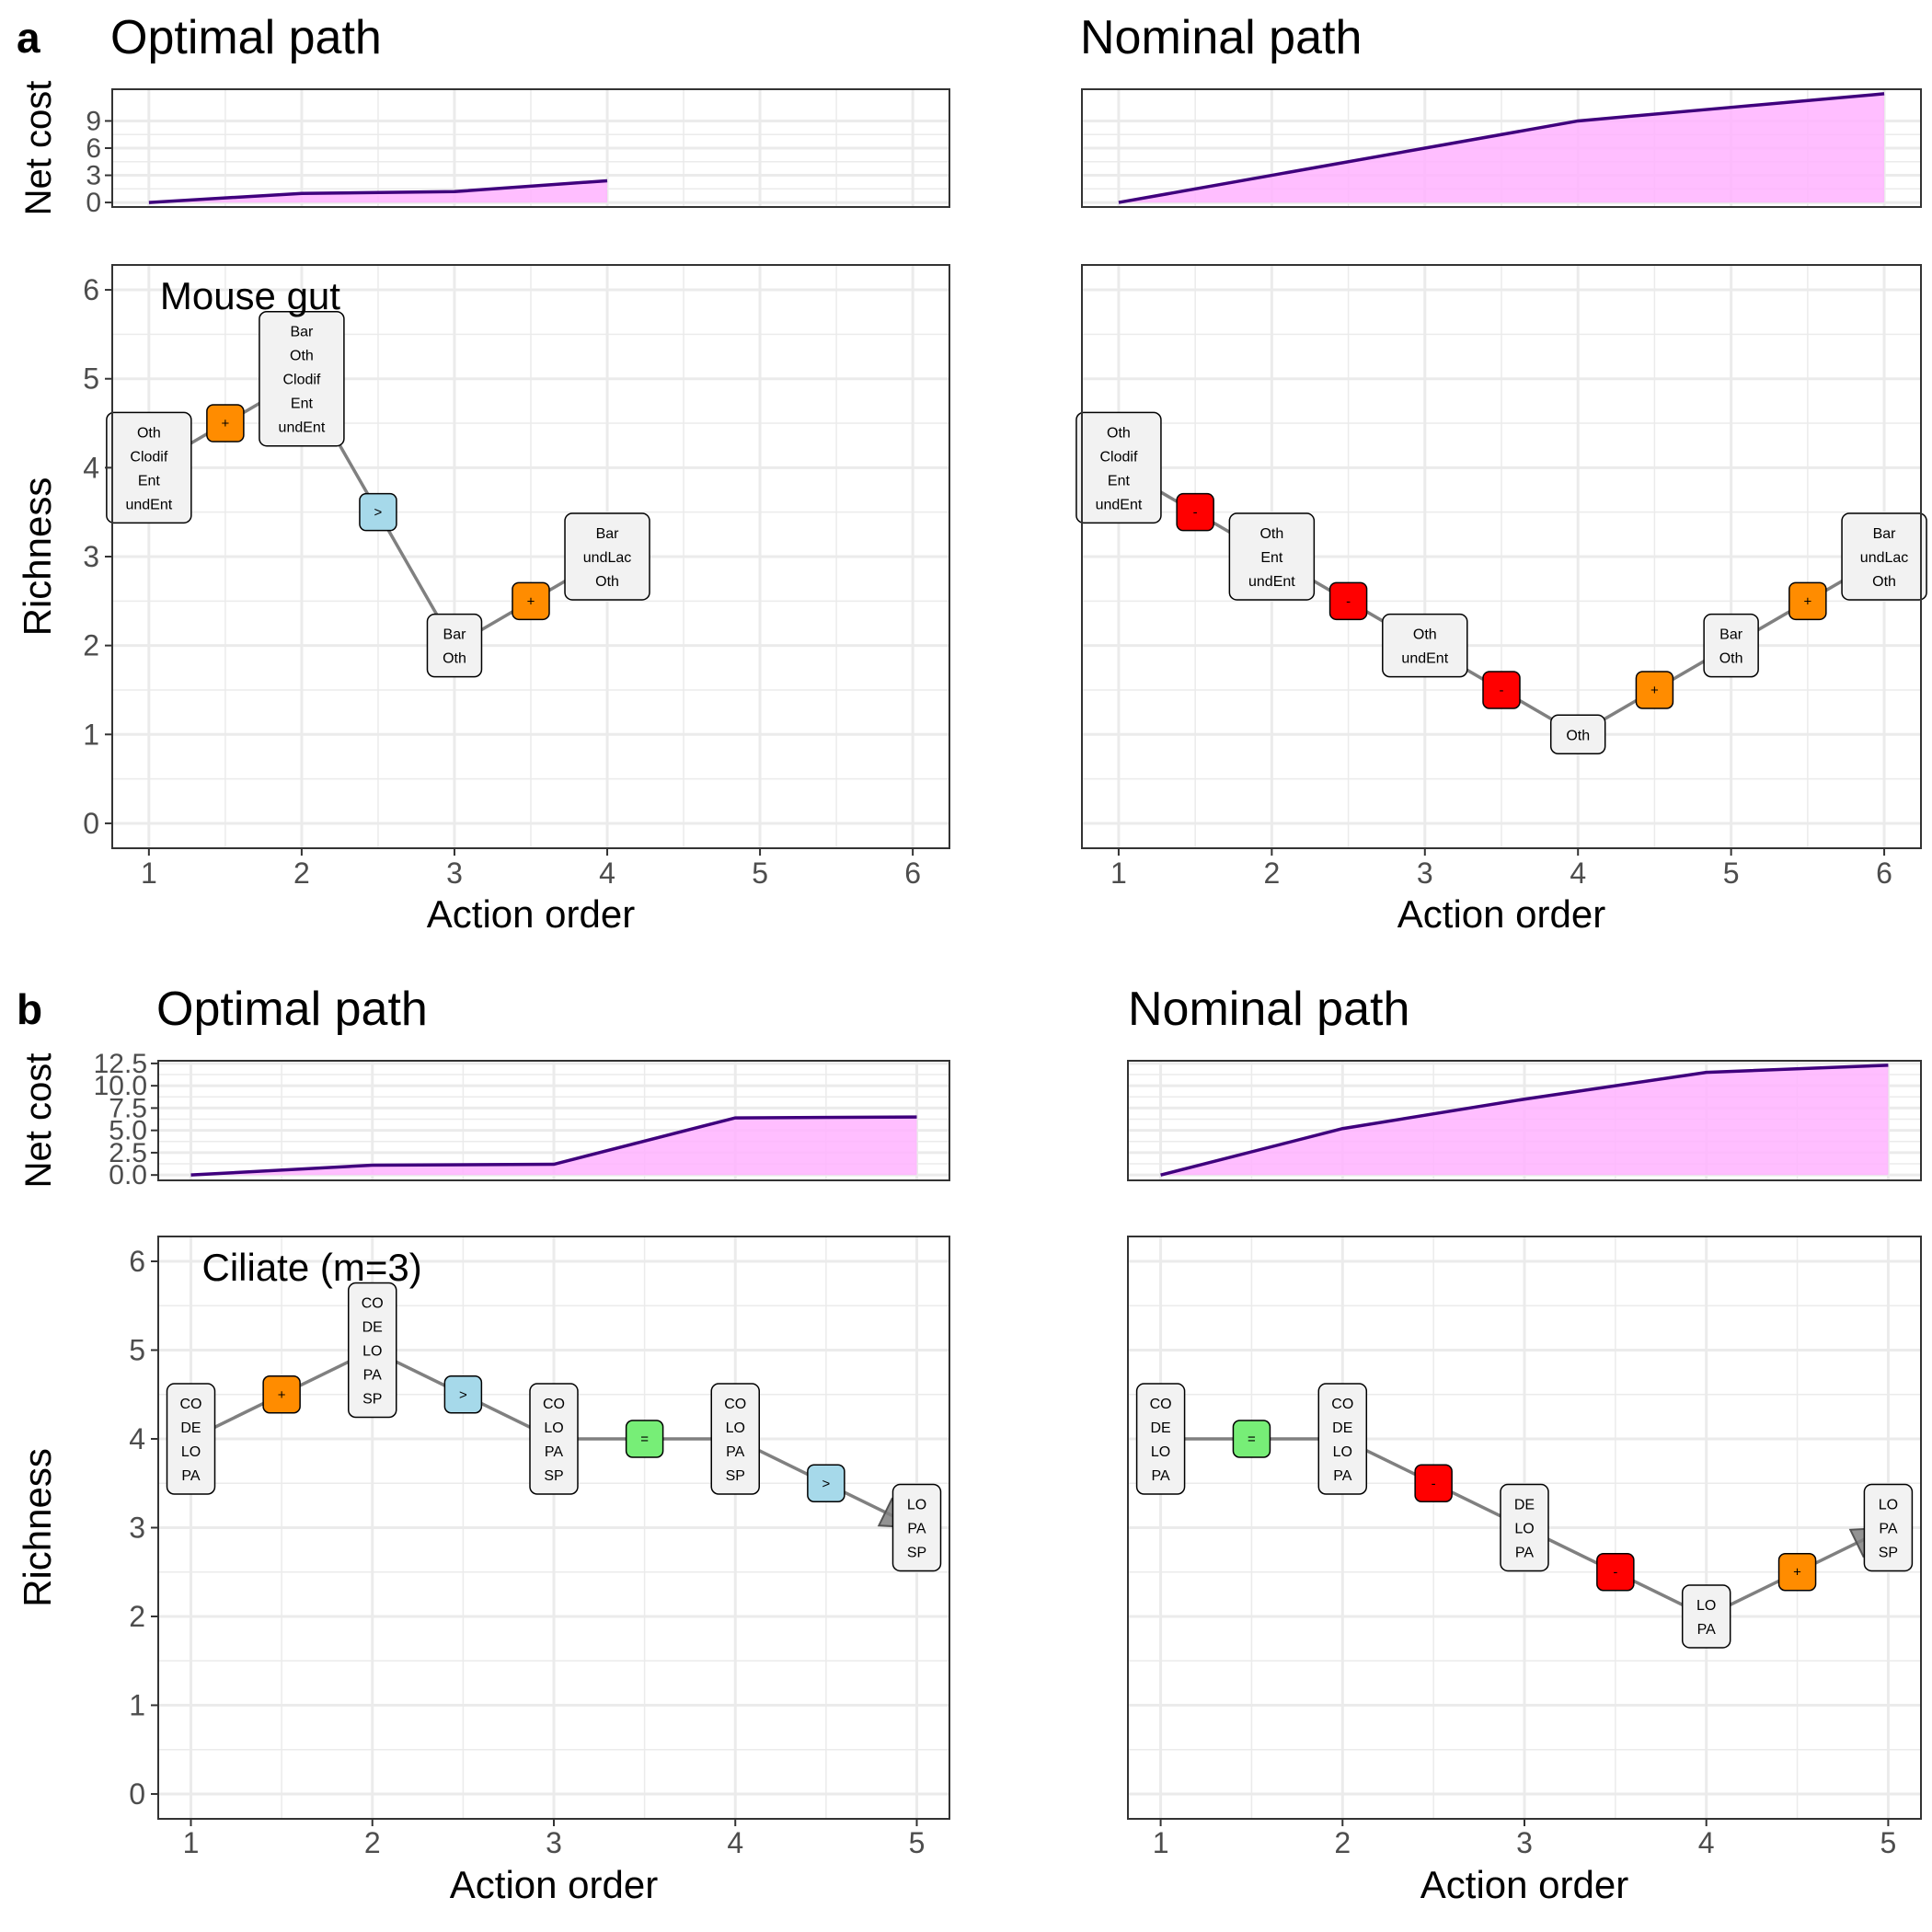 The width and height of the screenshot is (1932, 1932). What do you see at coordinates (1731, 645) in the screenshot?
I see `state-box: Bar Oth` at bounding box center [1731, 645].